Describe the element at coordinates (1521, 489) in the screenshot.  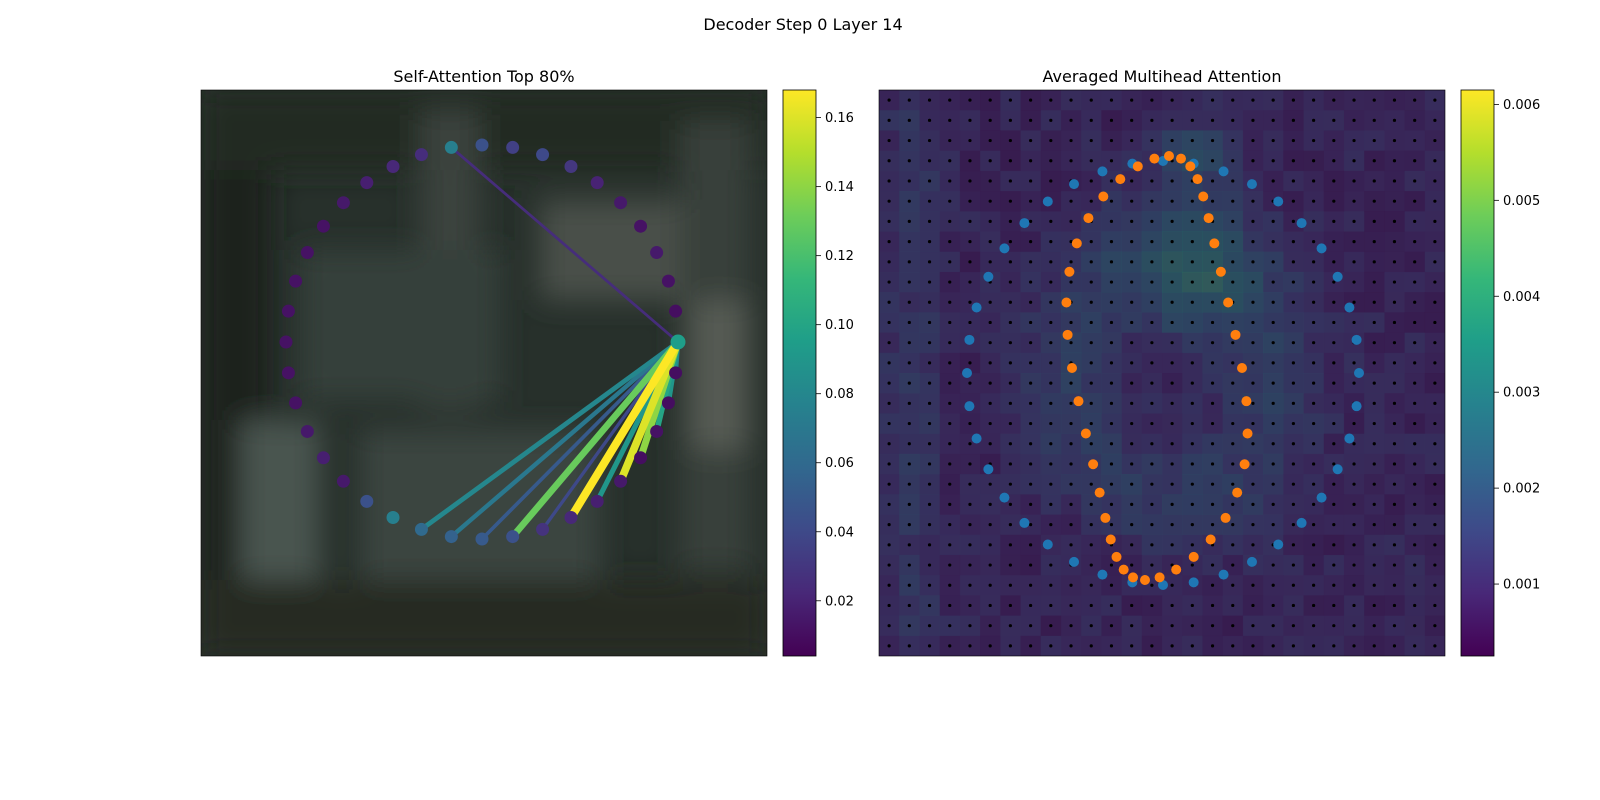
I see `colorbar-tick-label: 0.002` at that location.